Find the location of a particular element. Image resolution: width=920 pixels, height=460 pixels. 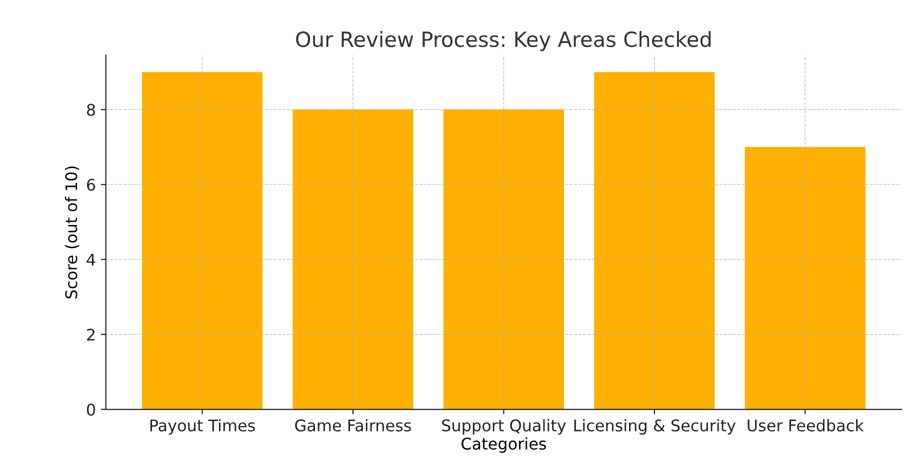

y-tick-label: 8 is located at coordinates (91, 110).